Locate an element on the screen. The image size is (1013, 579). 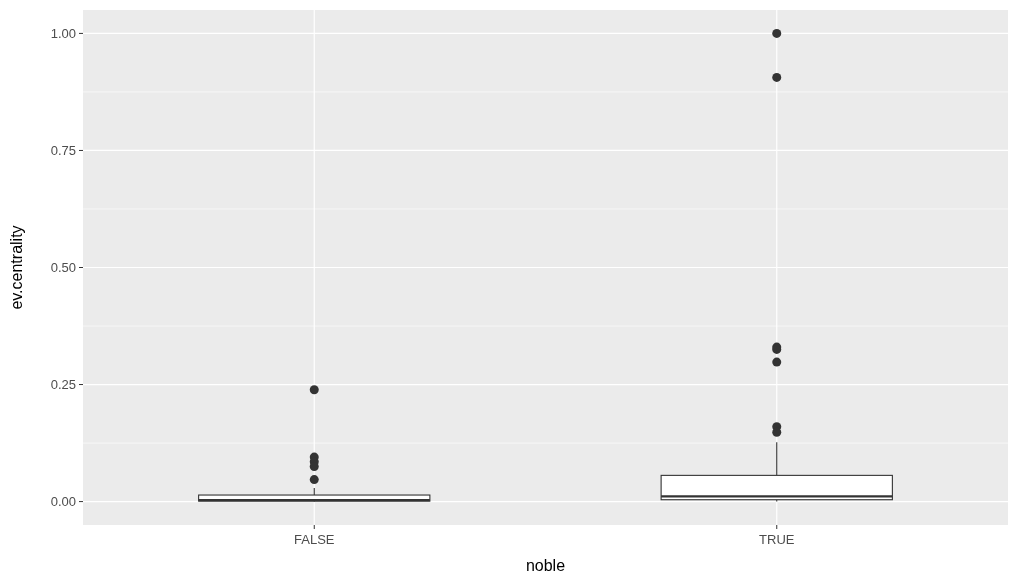
y-tick-label: 0.00 is located at coordinates (63, 502).